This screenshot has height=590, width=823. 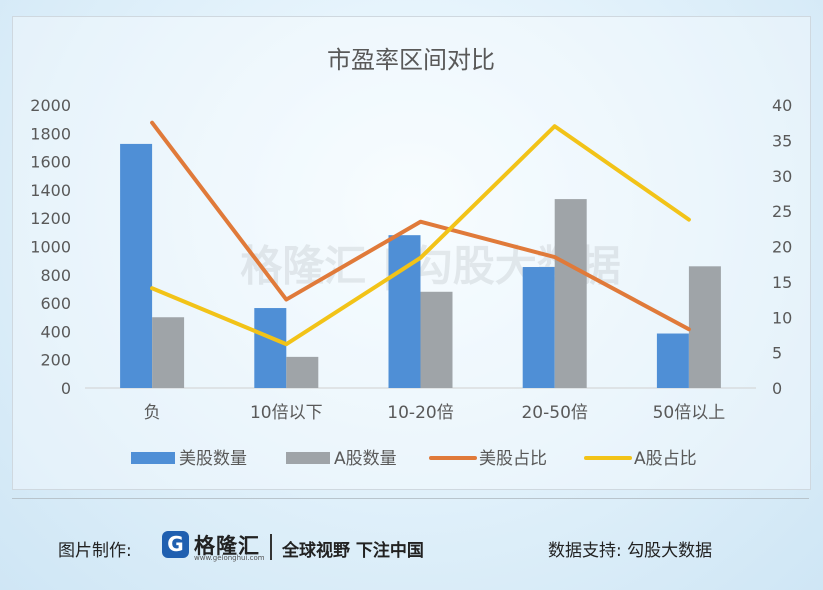 I want to click on legend-label: A股占比, so click(x=665, y=459).